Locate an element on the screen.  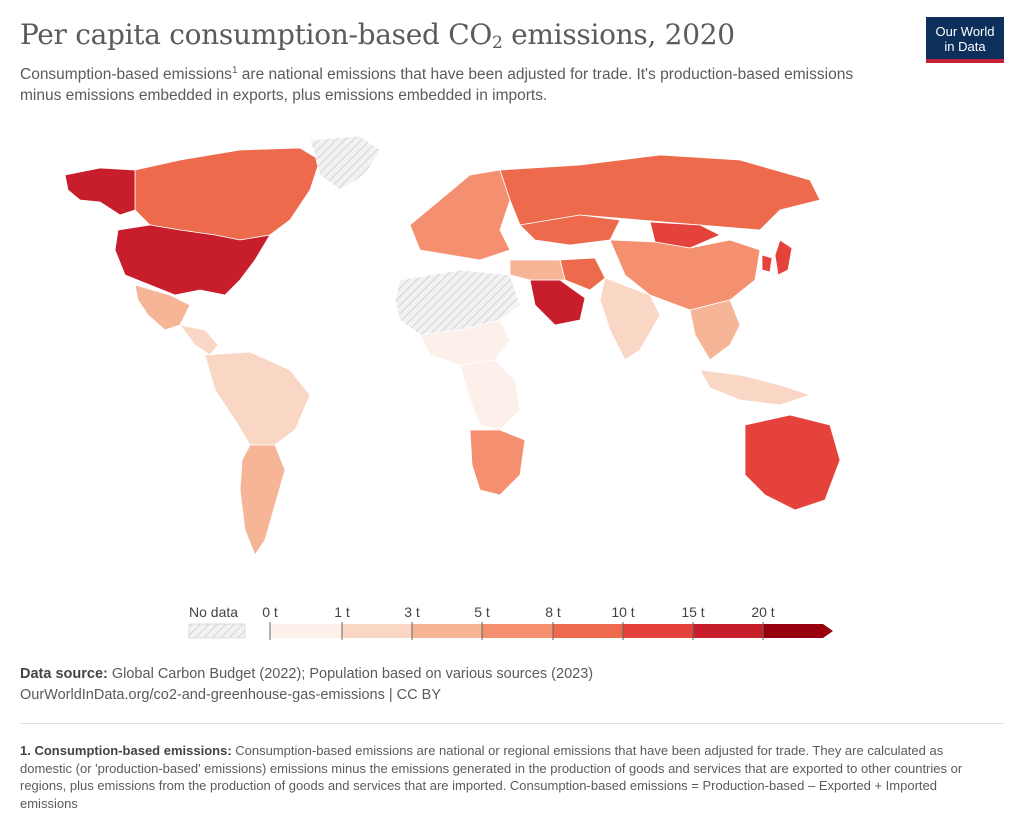
legend-tick-label: 20 t is located at coordinates (763, 612).